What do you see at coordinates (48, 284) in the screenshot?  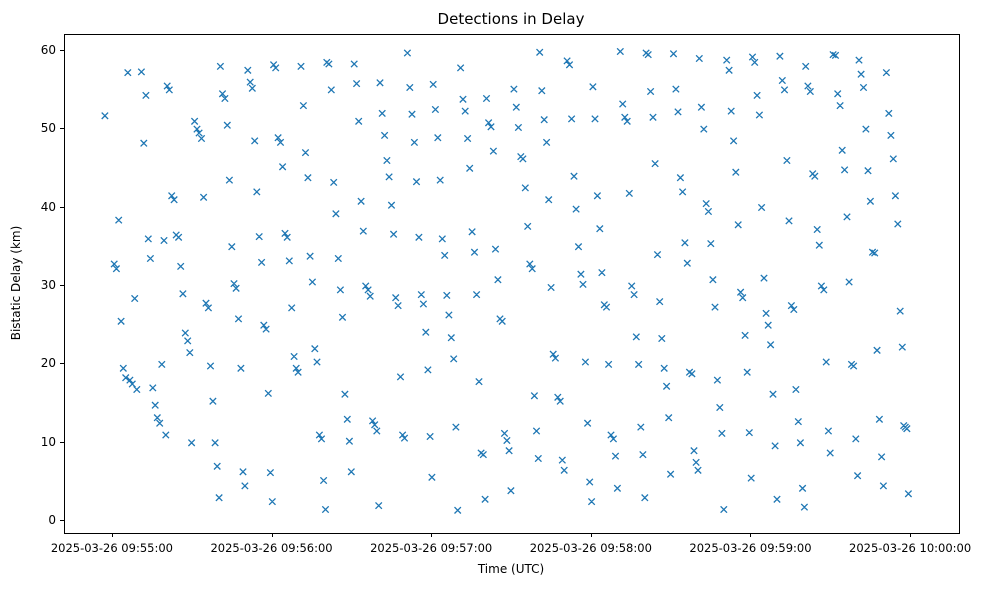 I see `y-tick-label: 30` at bounding box center [48, 284].